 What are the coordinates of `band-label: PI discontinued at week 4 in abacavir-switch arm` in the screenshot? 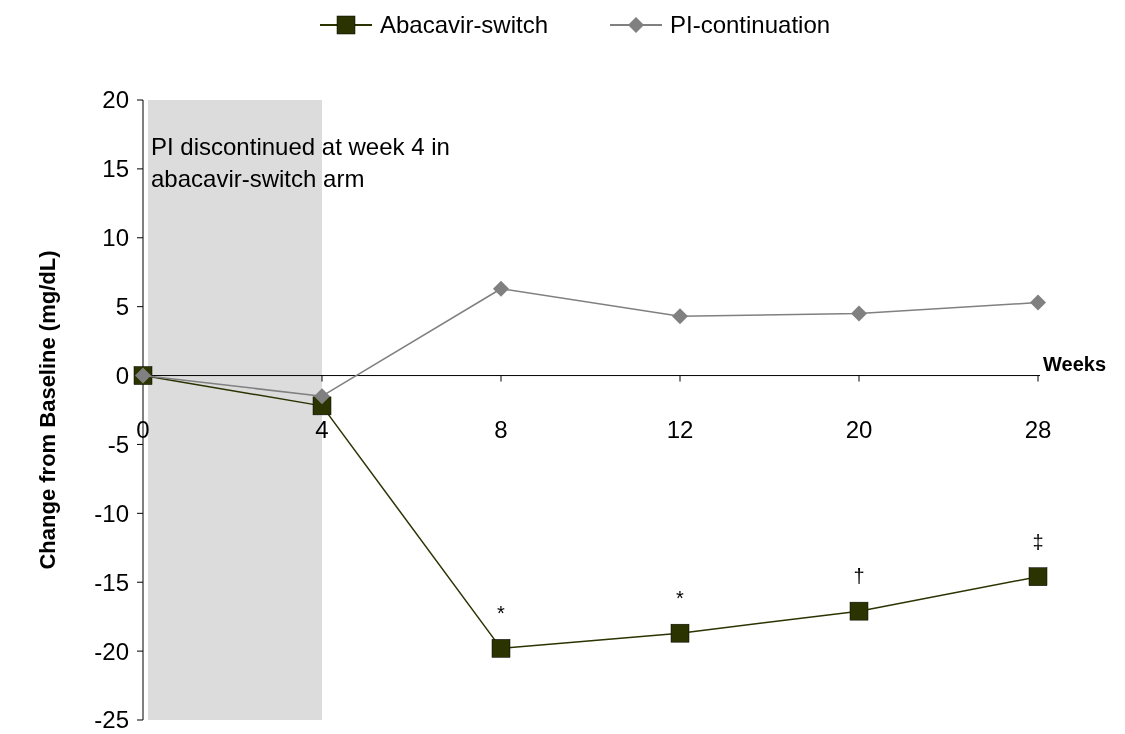 It's located at (300, 162).